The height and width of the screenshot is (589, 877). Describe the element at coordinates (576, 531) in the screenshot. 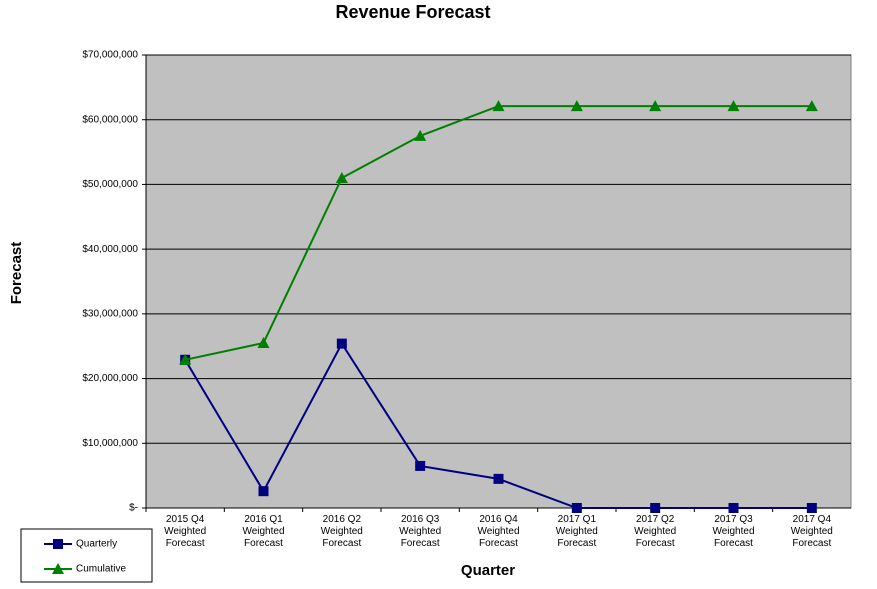

I see `x-tick-label: 2017 Q1 Weighted Forecast` at that location.